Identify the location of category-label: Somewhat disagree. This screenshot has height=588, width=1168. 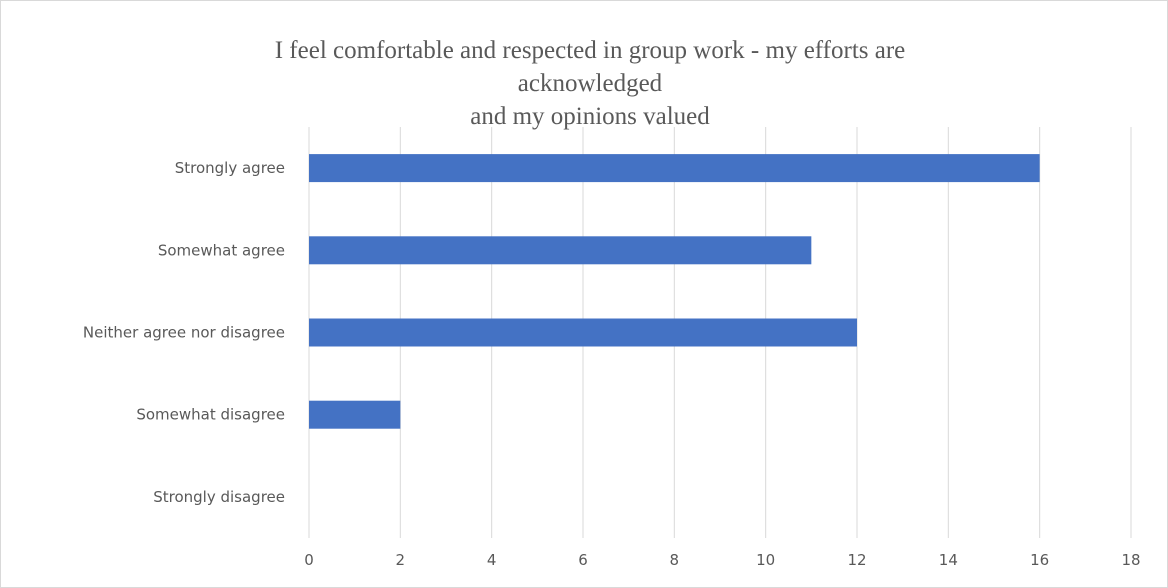
(210, 415).